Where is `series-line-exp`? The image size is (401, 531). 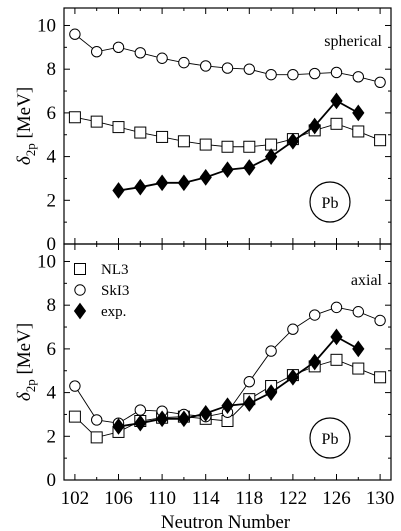
series-line-exp is located at coordinates (238, 381).